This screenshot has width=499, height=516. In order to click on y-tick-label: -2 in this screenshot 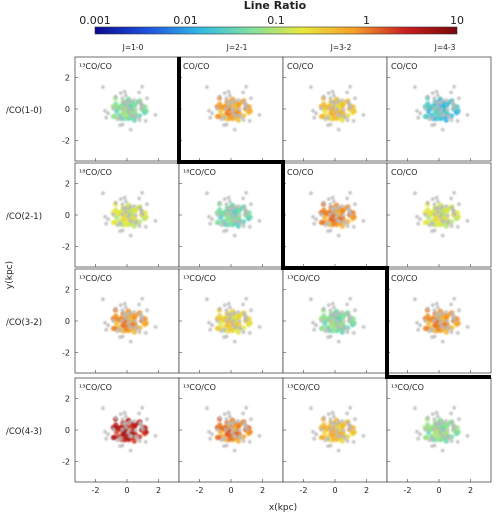, I will do `click(66, 141)`.